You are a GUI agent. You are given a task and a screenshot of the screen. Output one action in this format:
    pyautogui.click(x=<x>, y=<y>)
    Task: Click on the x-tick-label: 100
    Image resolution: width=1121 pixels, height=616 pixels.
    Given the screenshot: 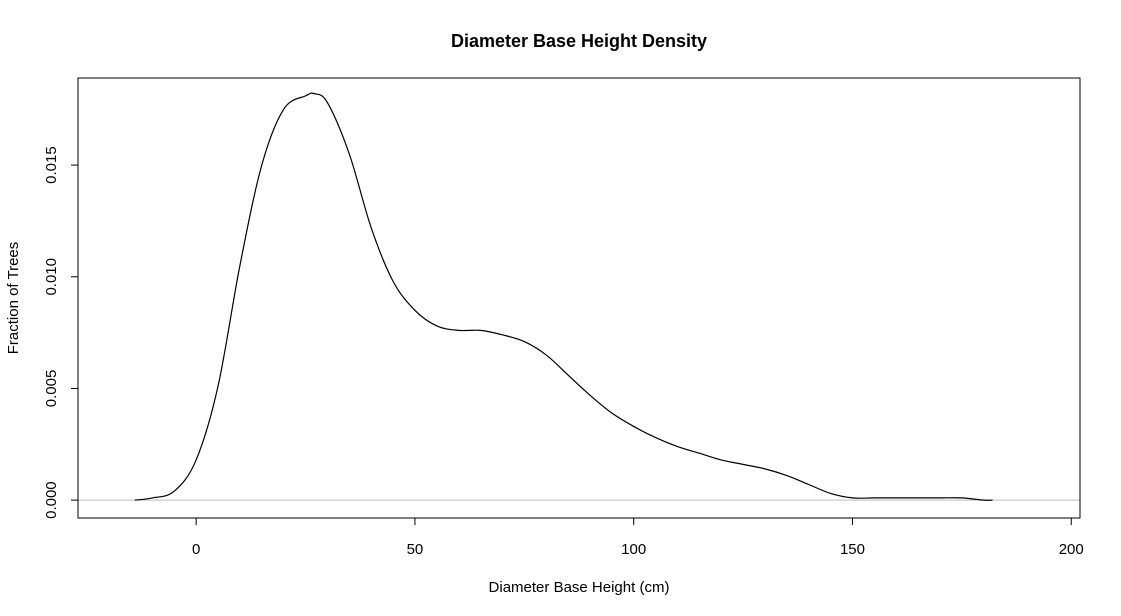 What is the action you would take?
    pyautogui.click(x=633, y=549)
    